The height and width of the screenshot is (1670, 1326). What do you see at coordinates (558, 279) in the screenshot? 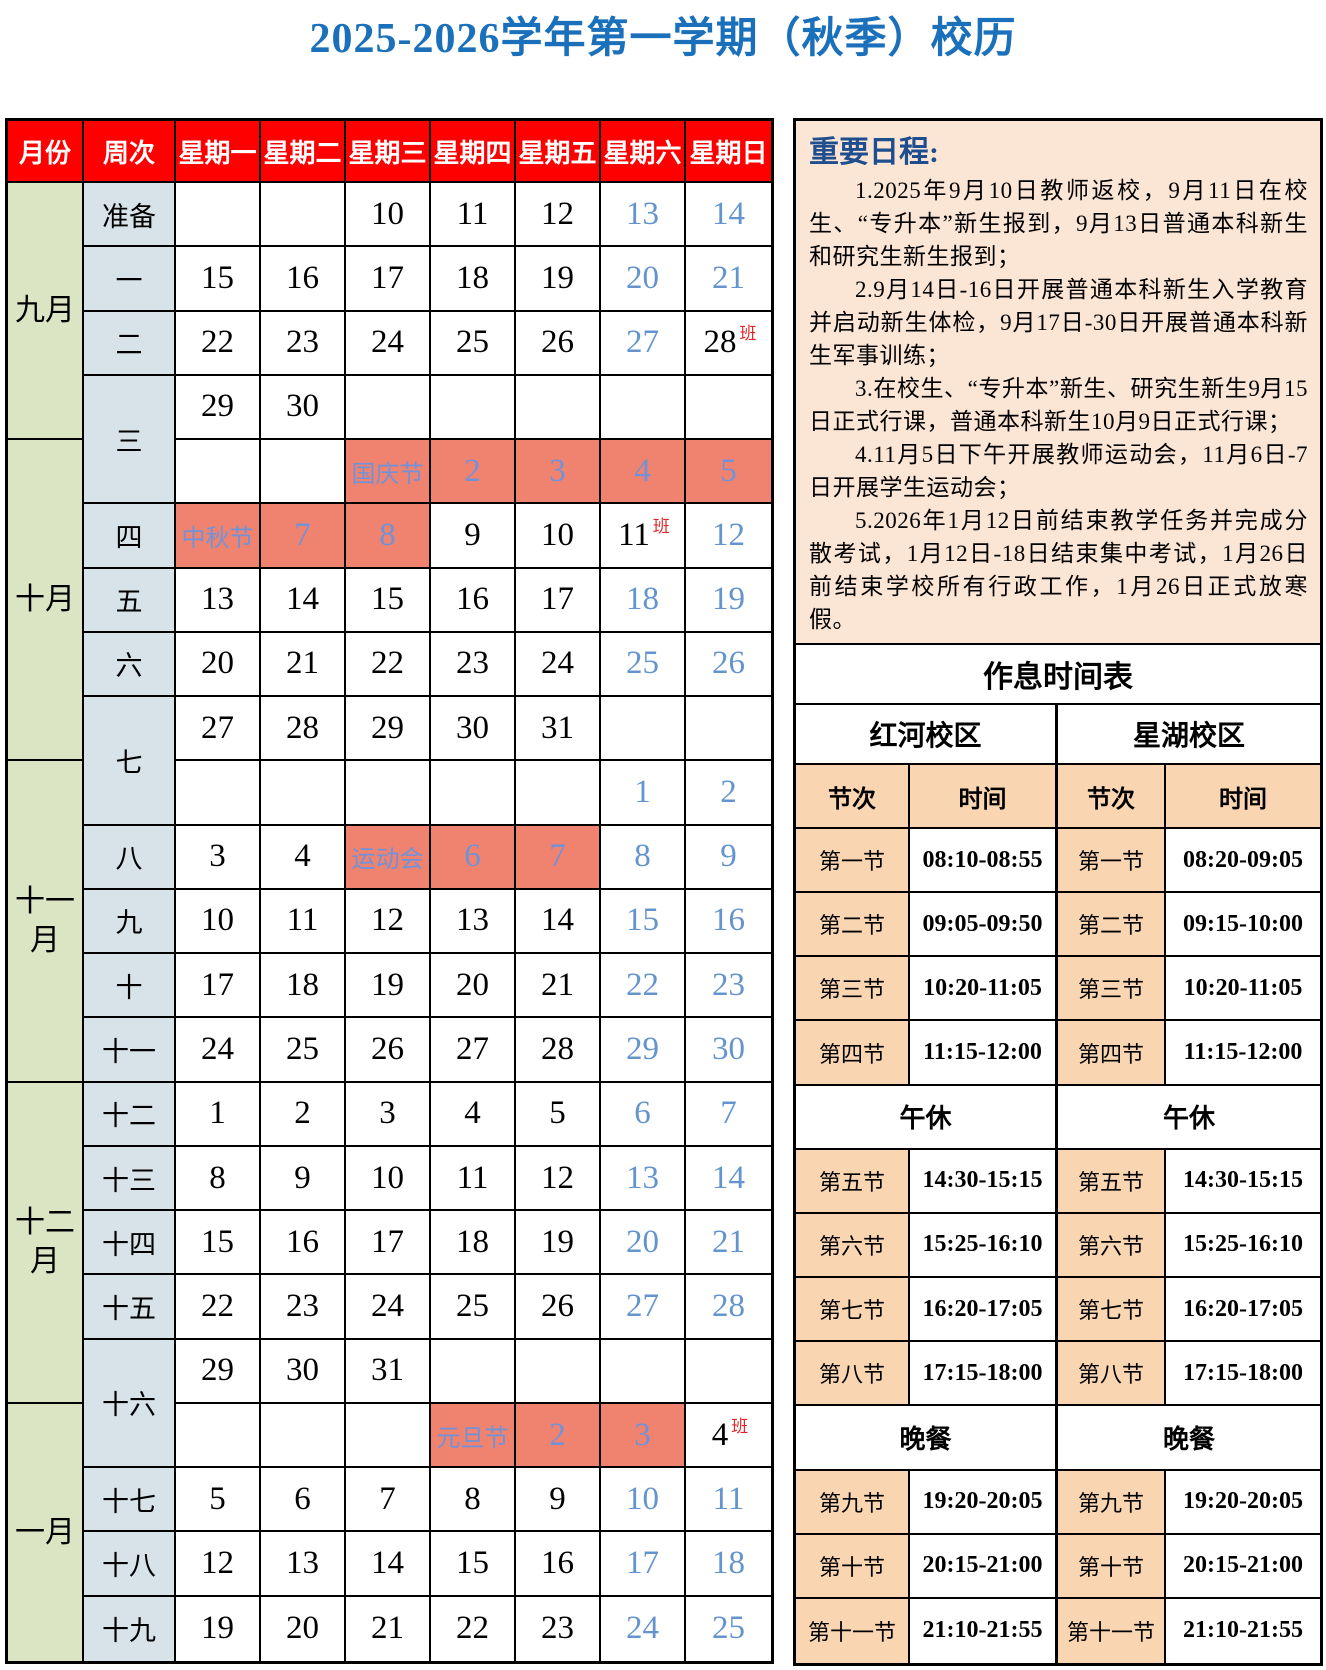
I see `calendar-day-cell: 19` at bounding box center [558, 279].